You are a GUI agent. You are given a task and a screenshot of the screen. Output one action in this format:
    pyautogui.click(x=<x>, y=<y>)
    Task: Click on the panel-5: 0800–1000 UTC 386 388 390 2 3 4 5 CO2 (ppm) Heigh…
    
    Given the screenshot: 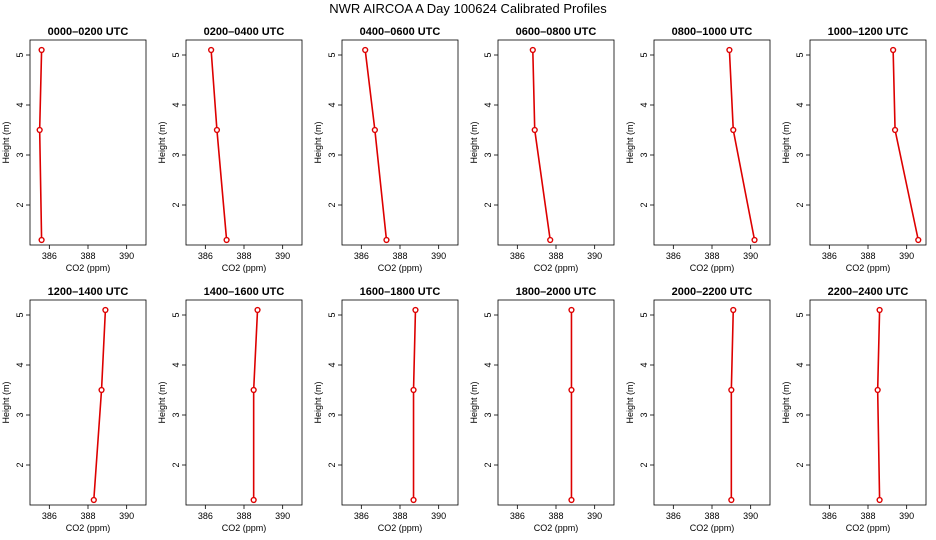 What is the action you would take?
    pyautogui.click(x=698, y=149)
    